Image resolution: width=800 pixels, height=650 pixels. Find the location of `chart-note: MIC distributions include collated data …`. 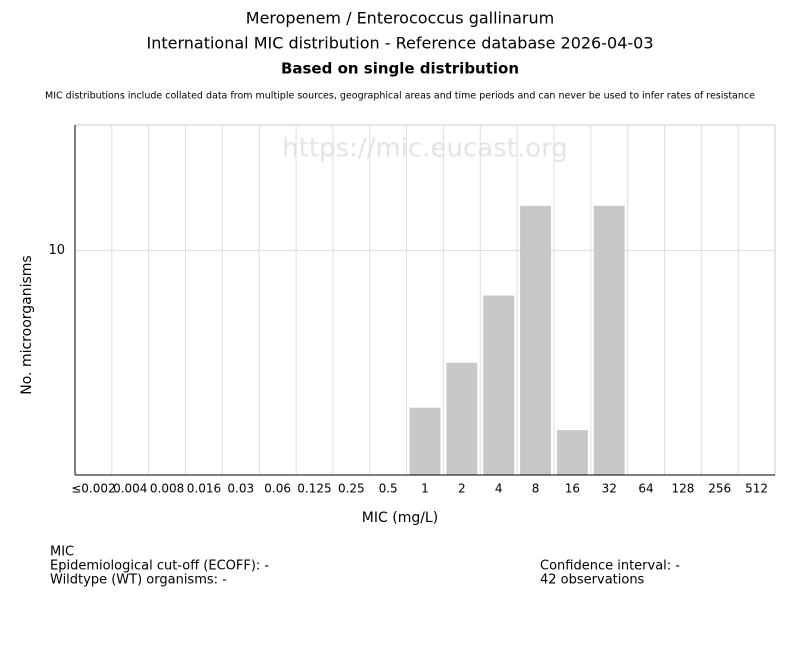

chart-note: MIC distributions include collated data … is located at coordinates (400, 96).